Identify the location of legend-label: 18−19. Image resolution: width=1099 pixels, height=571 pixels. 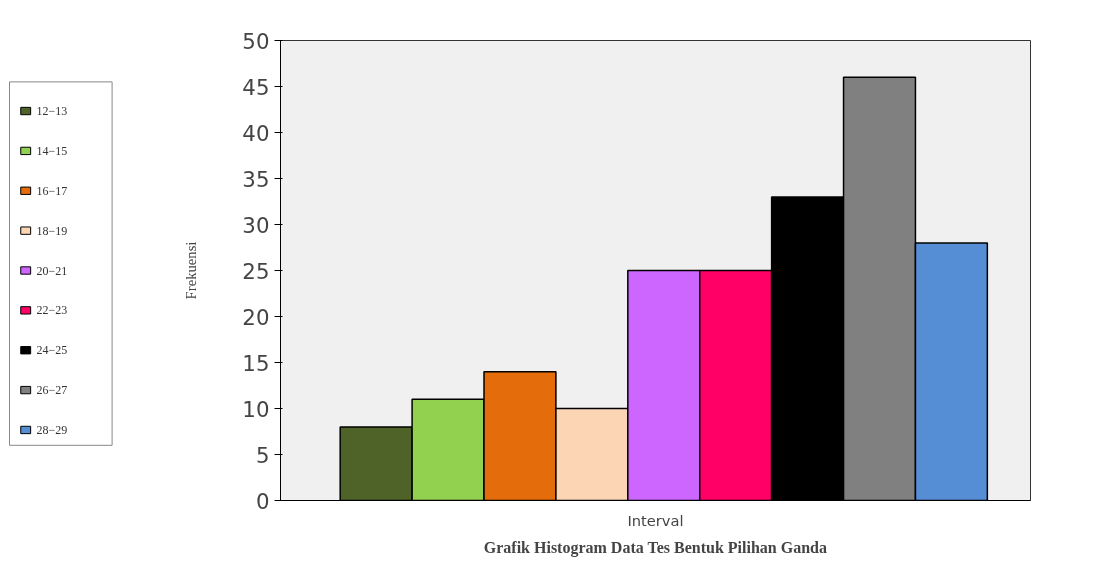
(52, 230).